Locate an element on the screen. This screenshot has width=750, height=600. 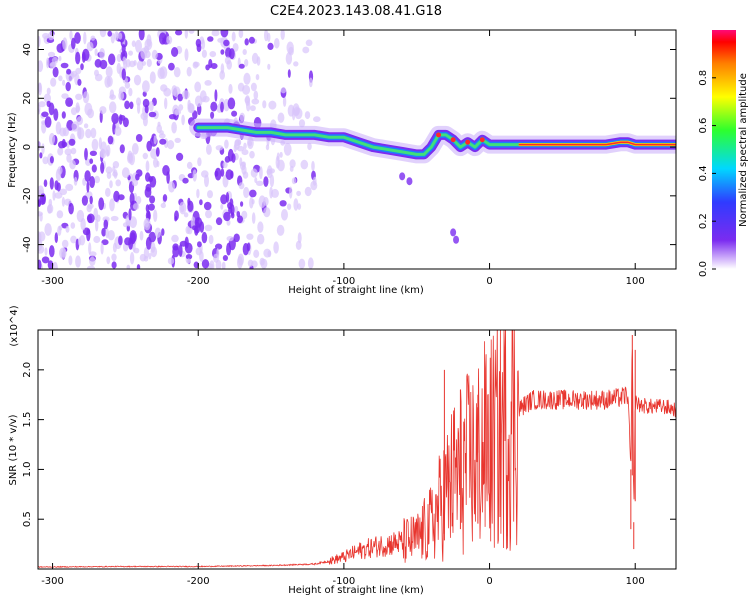
snr-y-multiplier: (x10^4) is located at coordinates (14, 325).